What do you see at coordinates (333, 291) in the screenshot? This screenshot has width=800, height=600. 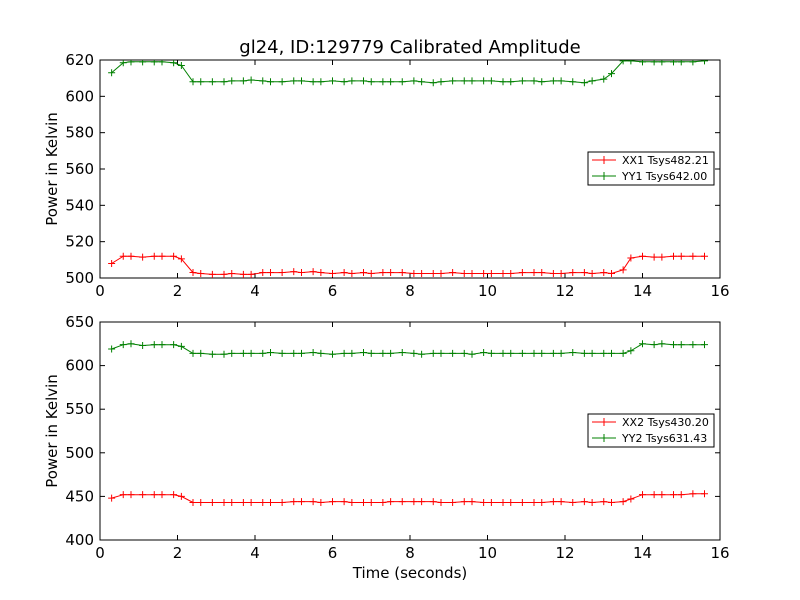 I see `top-x-tick-label: 6` at bounding box center [333, 291].